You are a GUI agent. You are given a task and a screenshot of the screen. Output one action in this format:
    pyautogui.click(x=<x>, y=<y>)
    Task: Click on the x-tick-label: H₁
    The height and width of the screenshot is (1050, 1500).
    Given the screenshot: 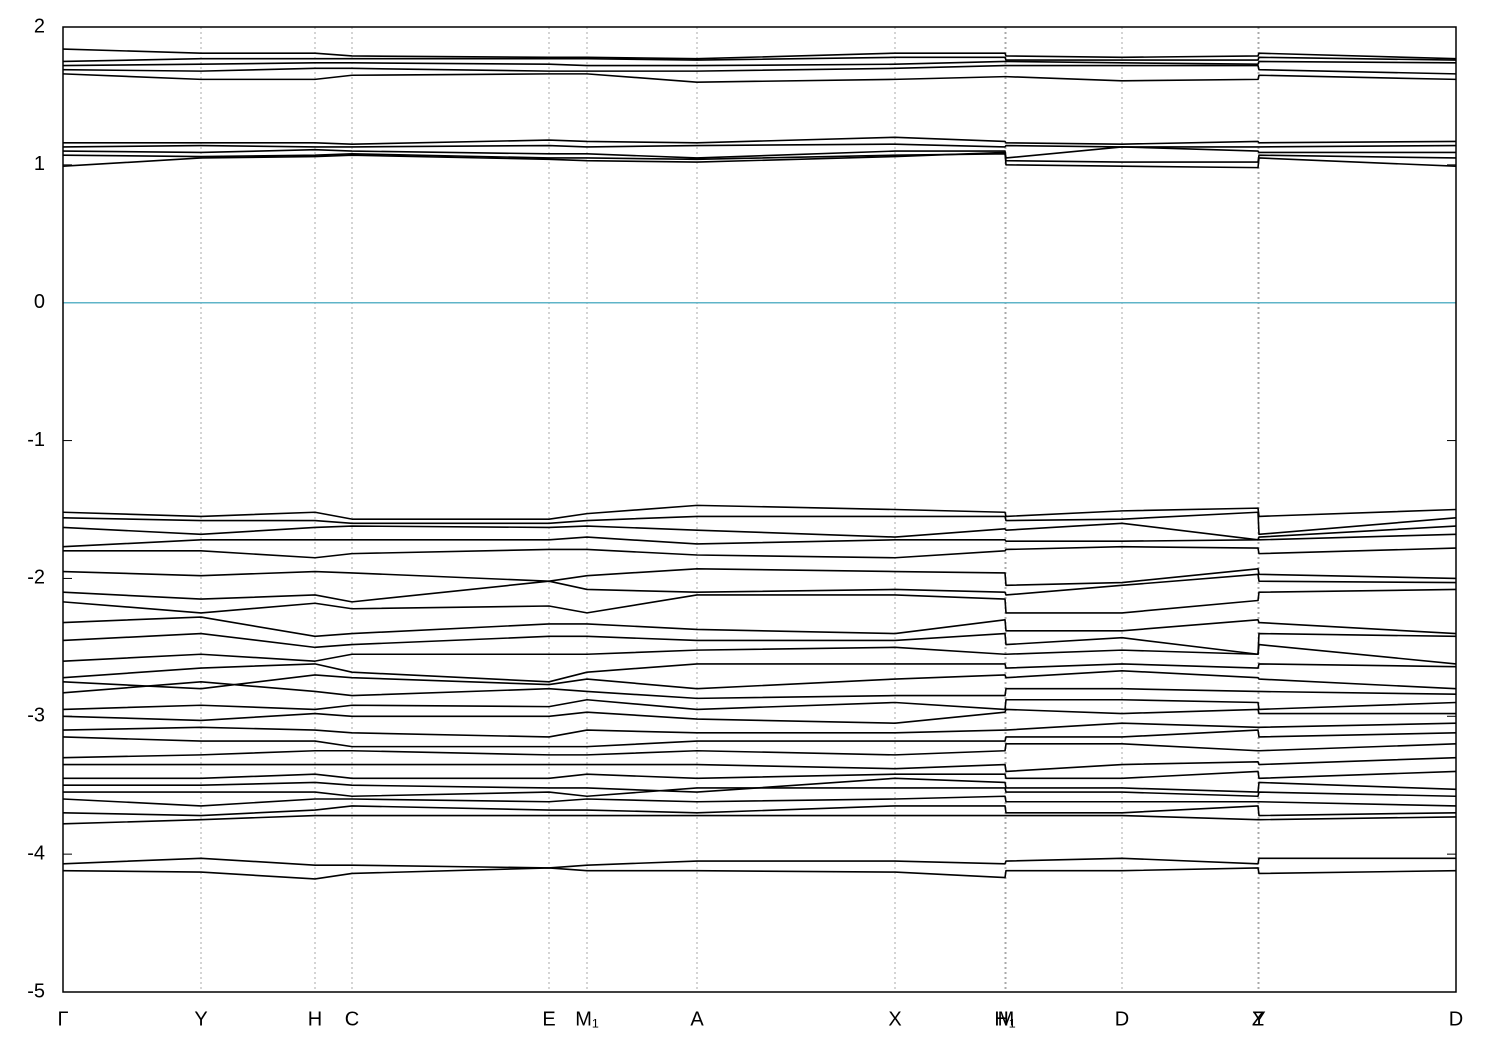 What is the action you would take?
    pyautogui.click(x=1004, y=1019)
    